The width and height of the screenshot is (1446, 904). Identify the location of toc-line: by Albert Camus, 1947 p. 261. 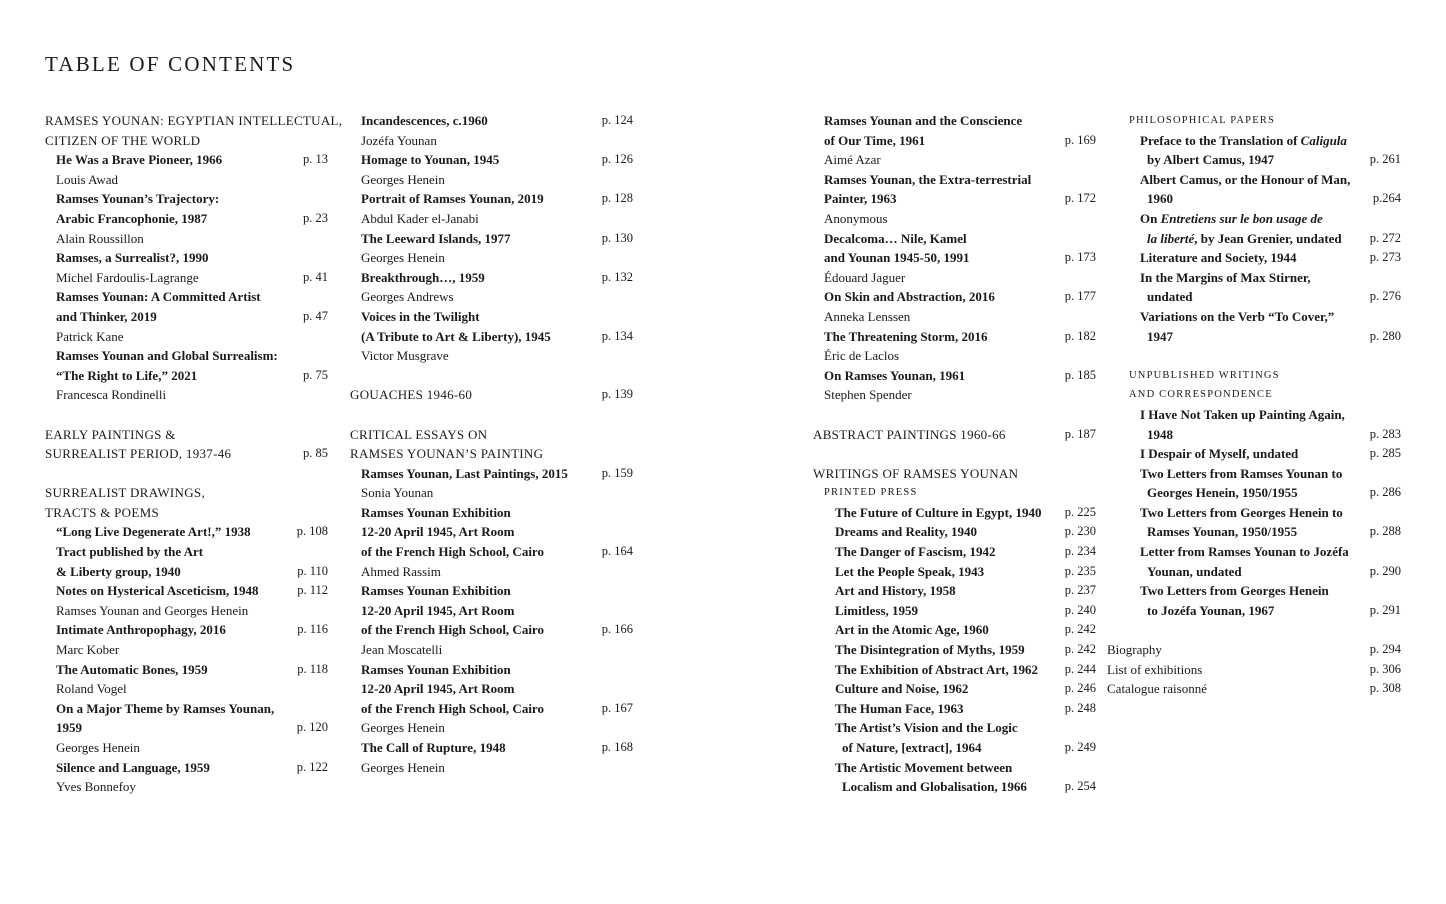
(1254, 160).